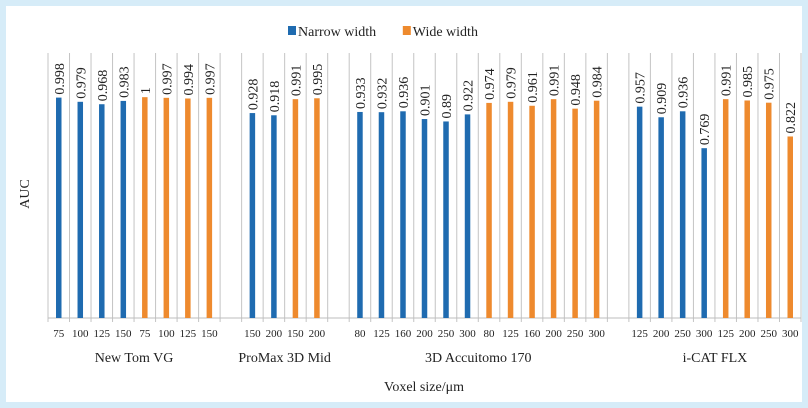 This screenshot has height=408, width=808. Describe the element at coordinates (424, 387) in the screenshot. I see `x-axis-label: Voxel size/μm` at that location.